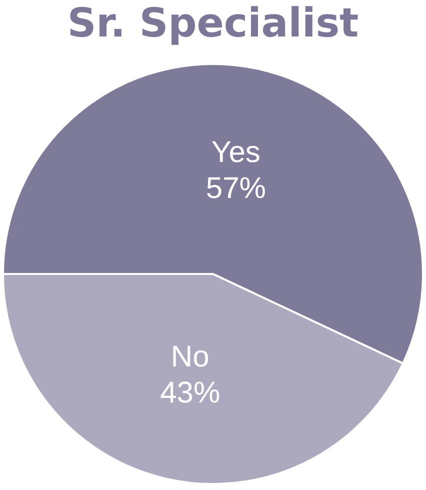 The height and width of the screenshot is (490, 426). I want to click on data-label: 43%, so click(190, 393).